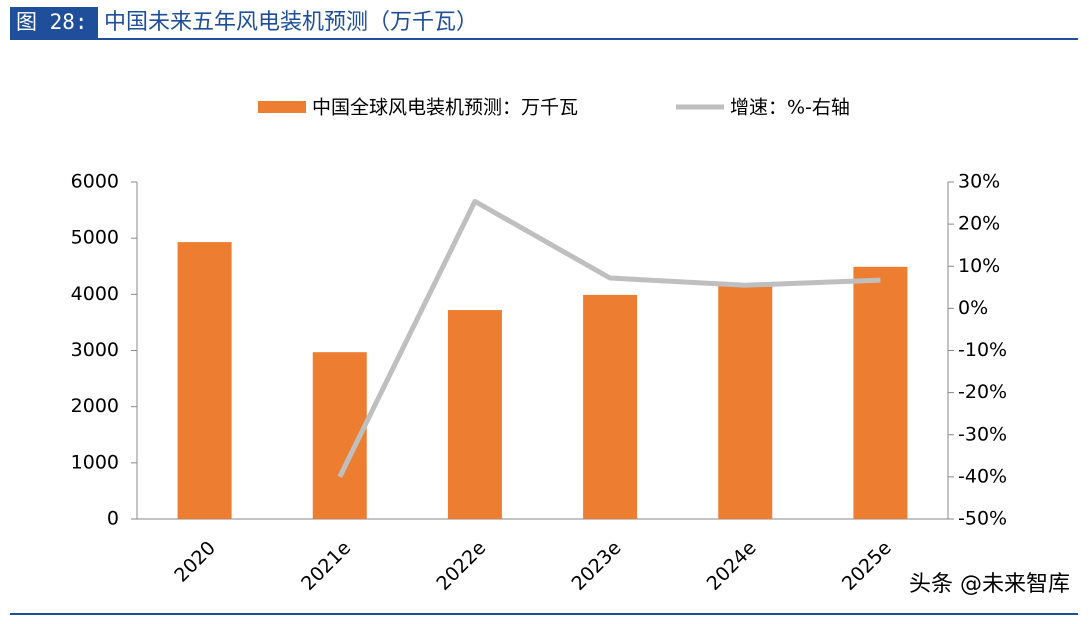  What do you see at coordinates (95, 462) in the screenshot?
I see `y-tick-label: 1000` at bounding box center [95, 462].